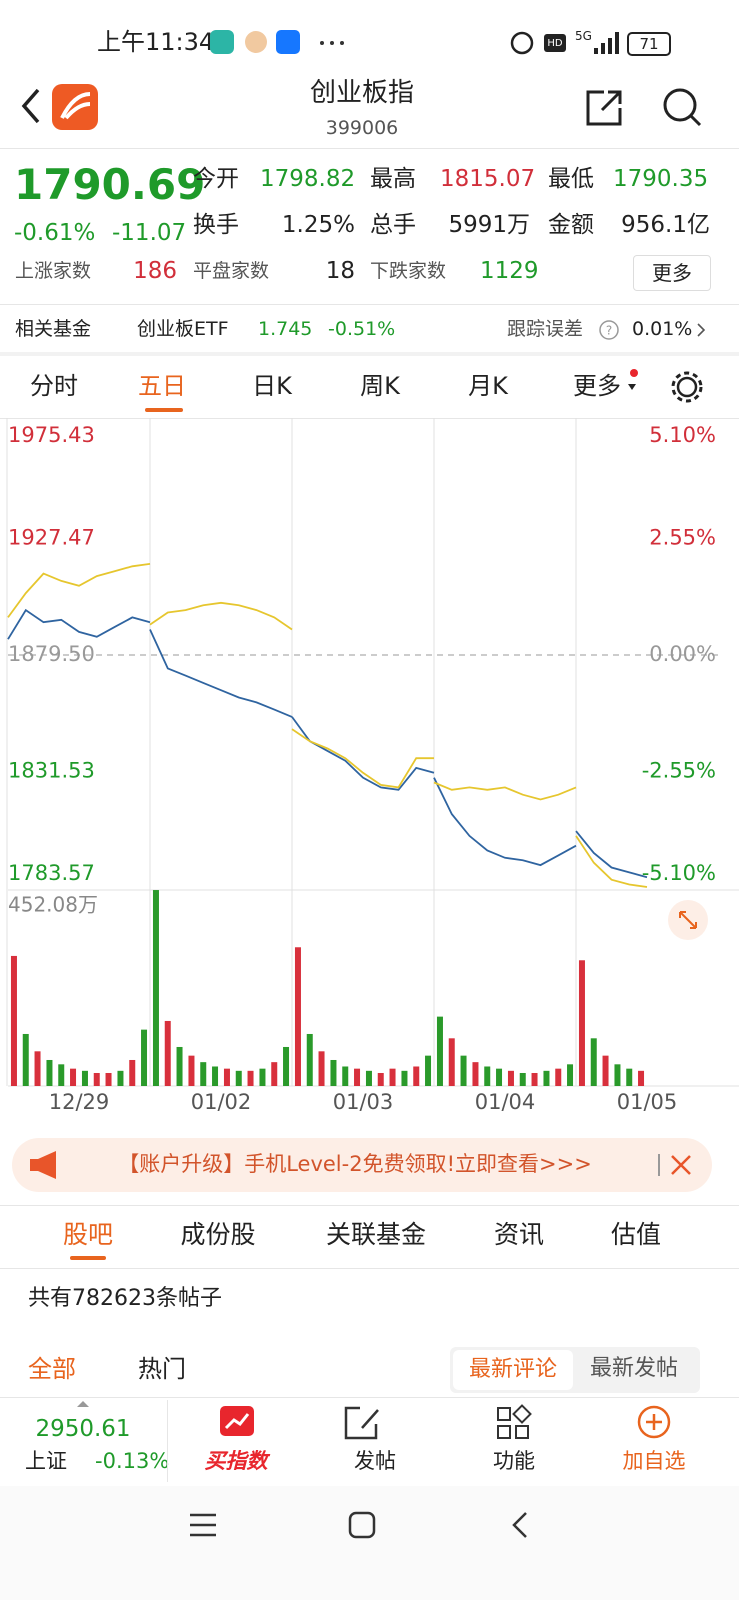 This screenshot has width=739, height=1600. I want to click on sub-tab: 成份股, so click(218, 1234).